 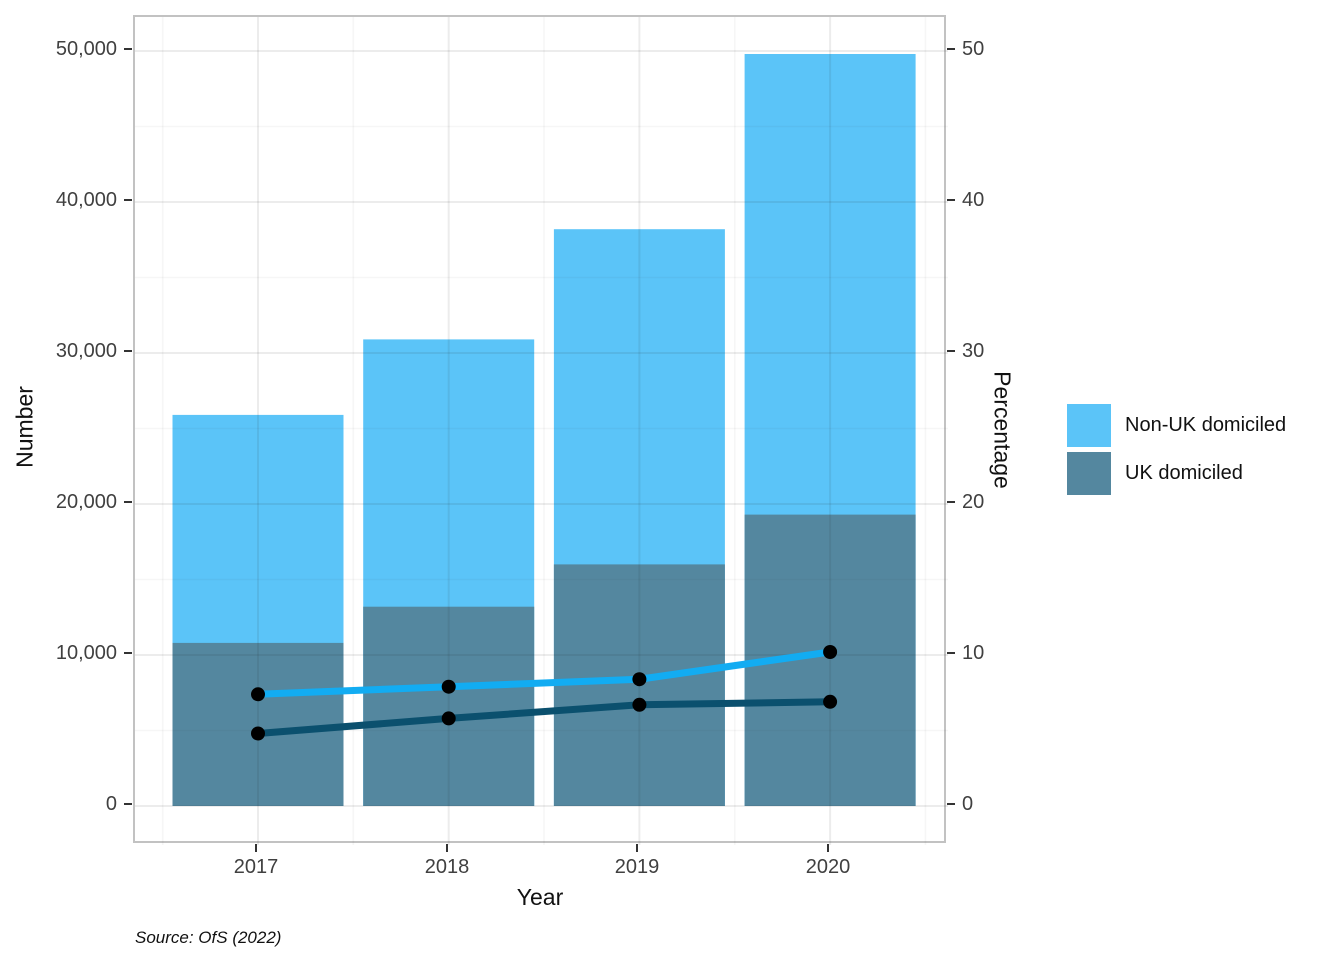 I want to click on line-uk, so click(x=544, y=717).